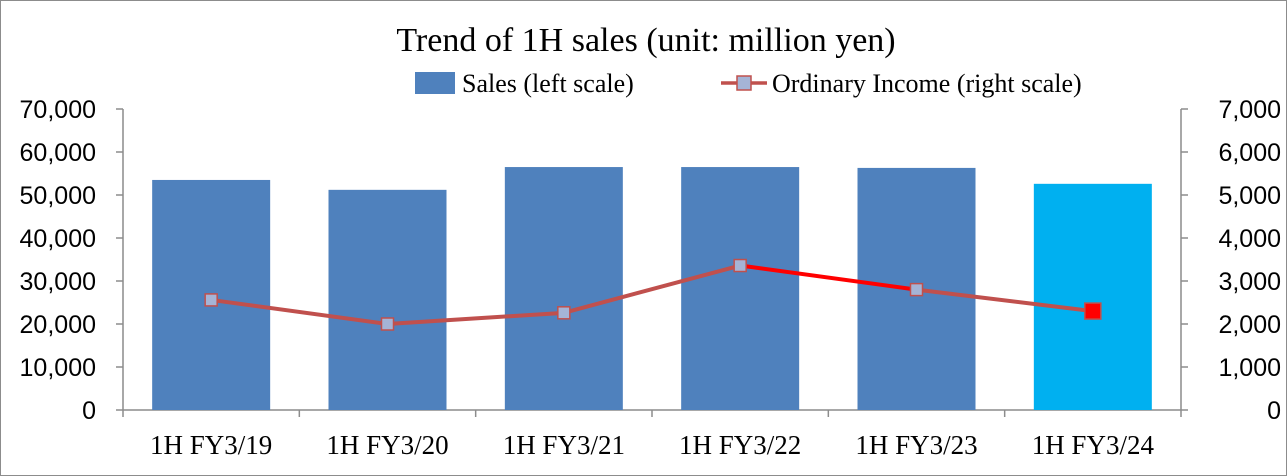 The height and width of the screenshot is (476, 1287). Describe the element at coordinates (548, 83) in the screenshot. I see `legend-label-sales: Sales (left scale)` at that location.